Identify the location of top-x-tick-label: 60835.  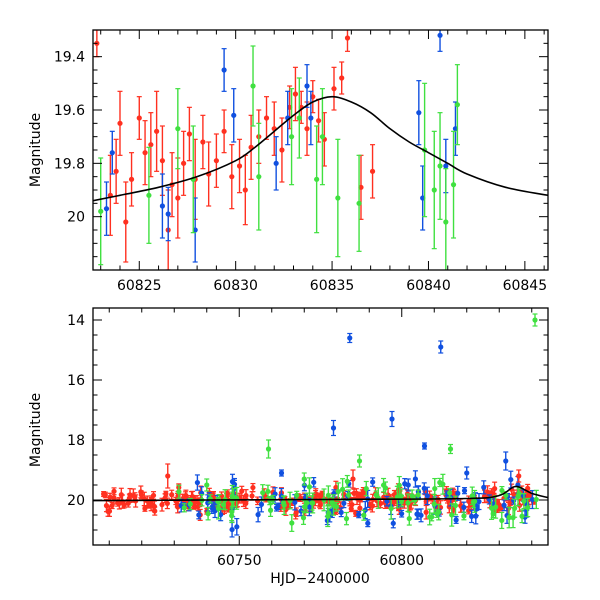
(332, 286).